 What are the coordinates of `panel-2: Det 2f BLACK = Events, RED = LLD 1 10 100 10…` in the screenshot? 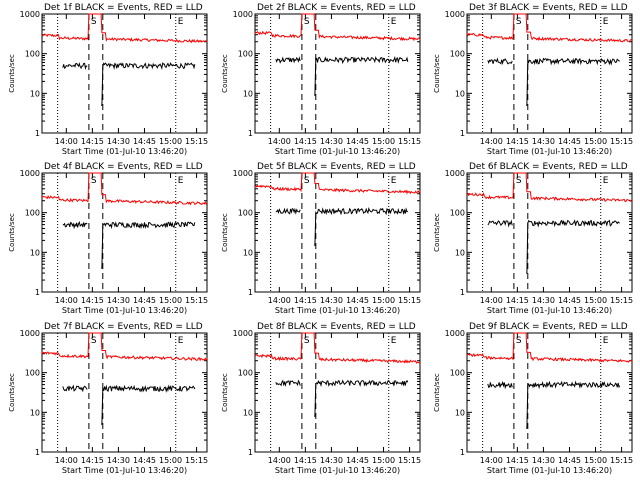 It's located at (321, 79).